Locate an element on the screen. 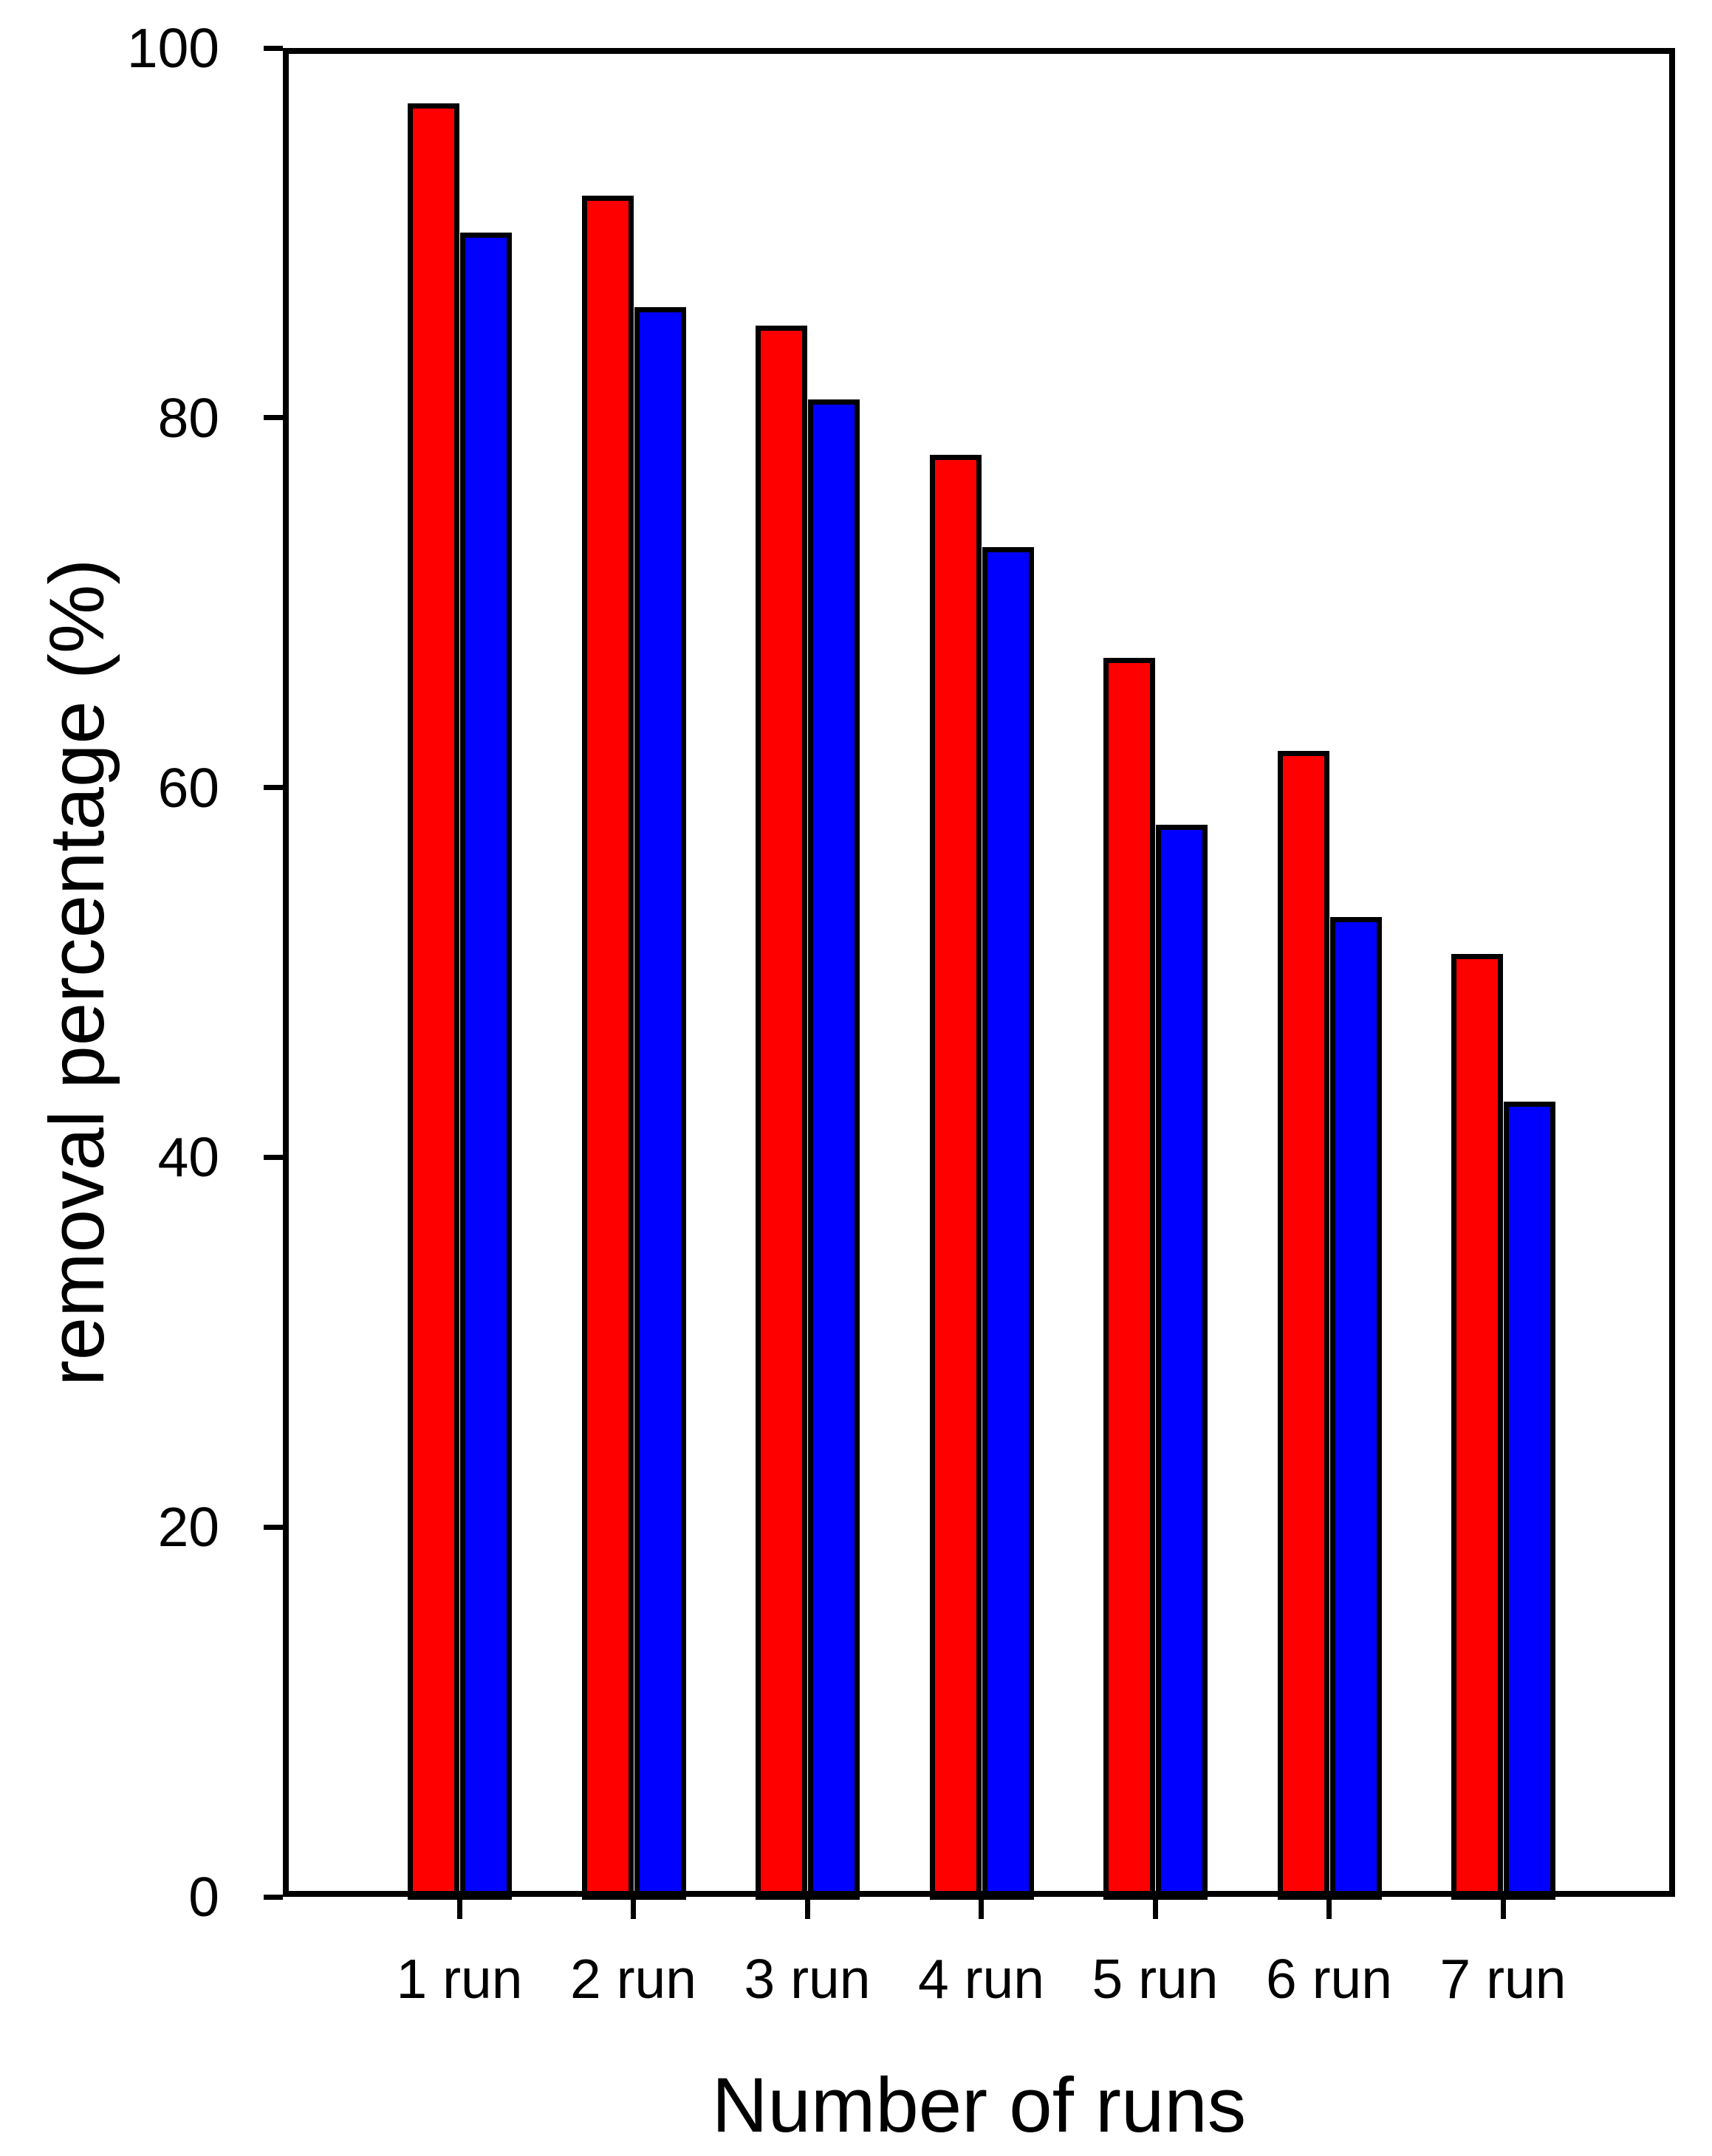  x-tick-label-7-run: 7 run is located at coordinates (1503, 1979).